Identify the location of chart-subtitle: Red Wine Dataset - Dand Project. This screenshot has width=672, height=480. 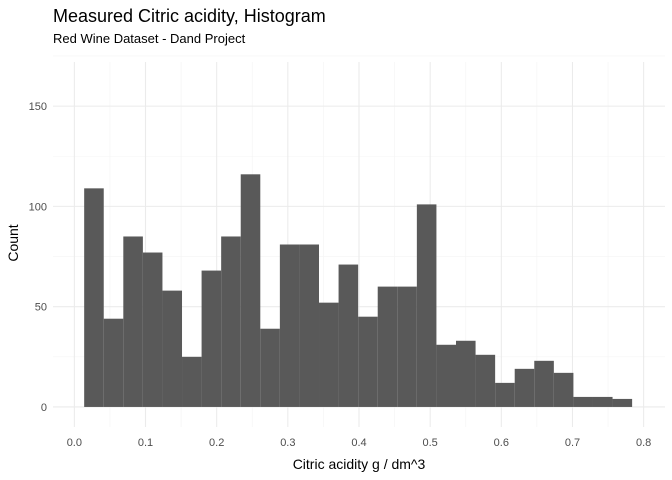
(149, 38).